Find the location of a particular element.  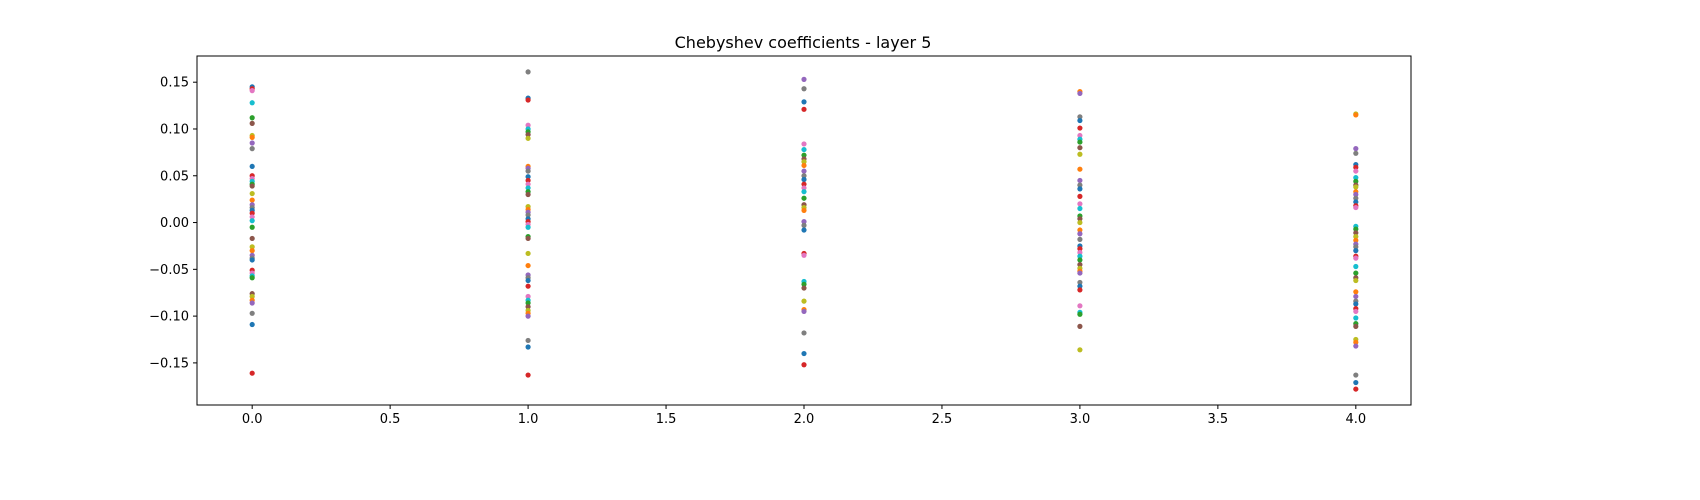

x-axis: 0.0 0.5 1.0 1.5 2.0 2.5 3.0 3.5 4.0 is located at coordinates (804, 416).